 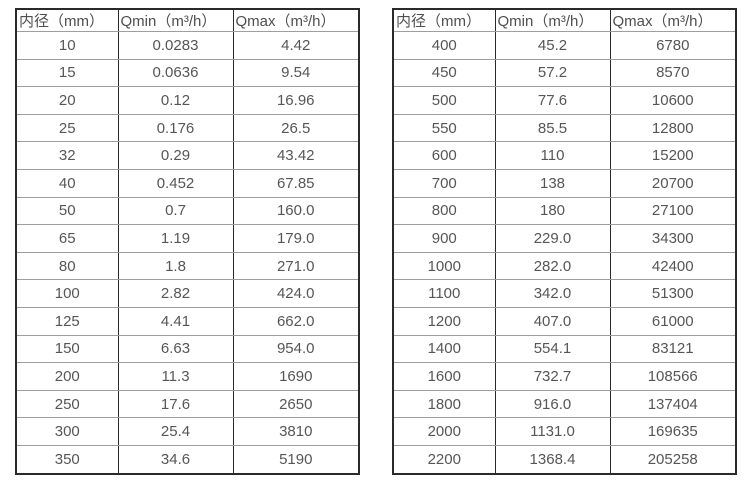 I want to click on qmax-cell: 2650, so click(x=296, y=404).